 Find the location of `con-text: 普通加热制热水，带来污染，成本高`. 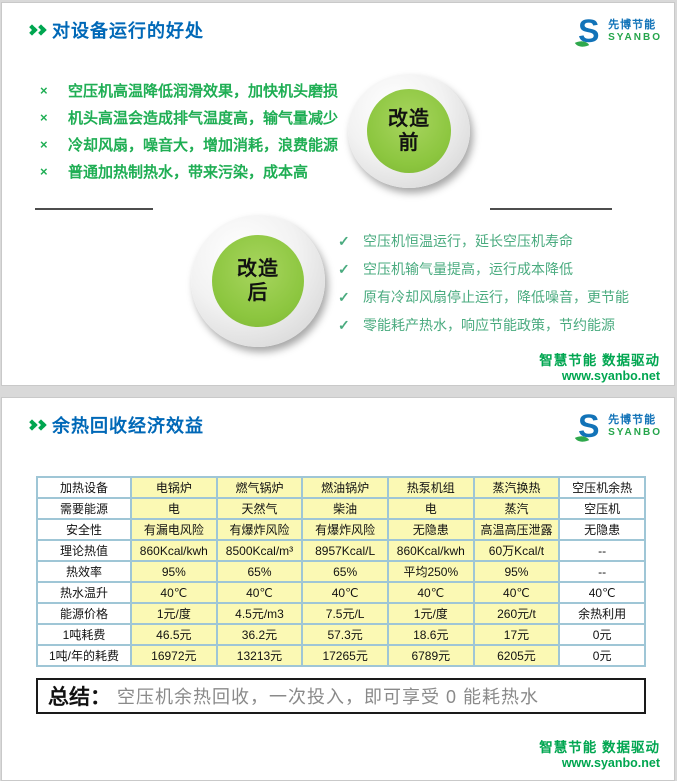

con-text: 普通加热制热水，带来污染，成本高 is located at coordinates (188, 172).